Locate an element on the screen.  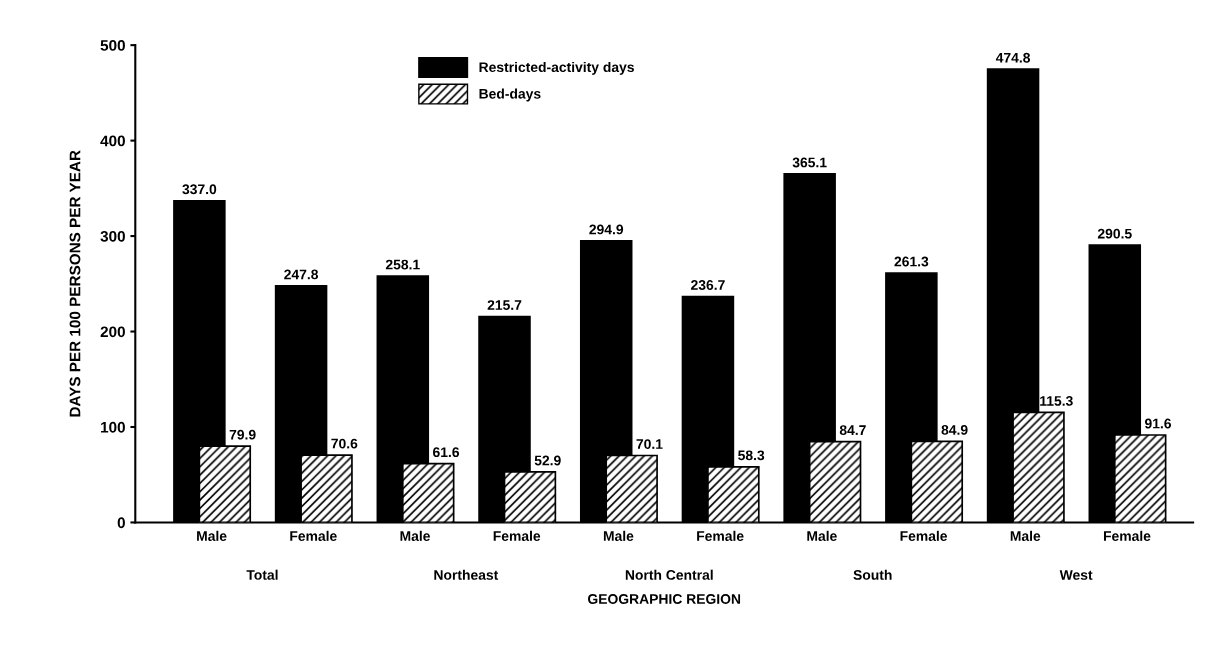
data-label: 70.6 is located at coordinates (344, 443).